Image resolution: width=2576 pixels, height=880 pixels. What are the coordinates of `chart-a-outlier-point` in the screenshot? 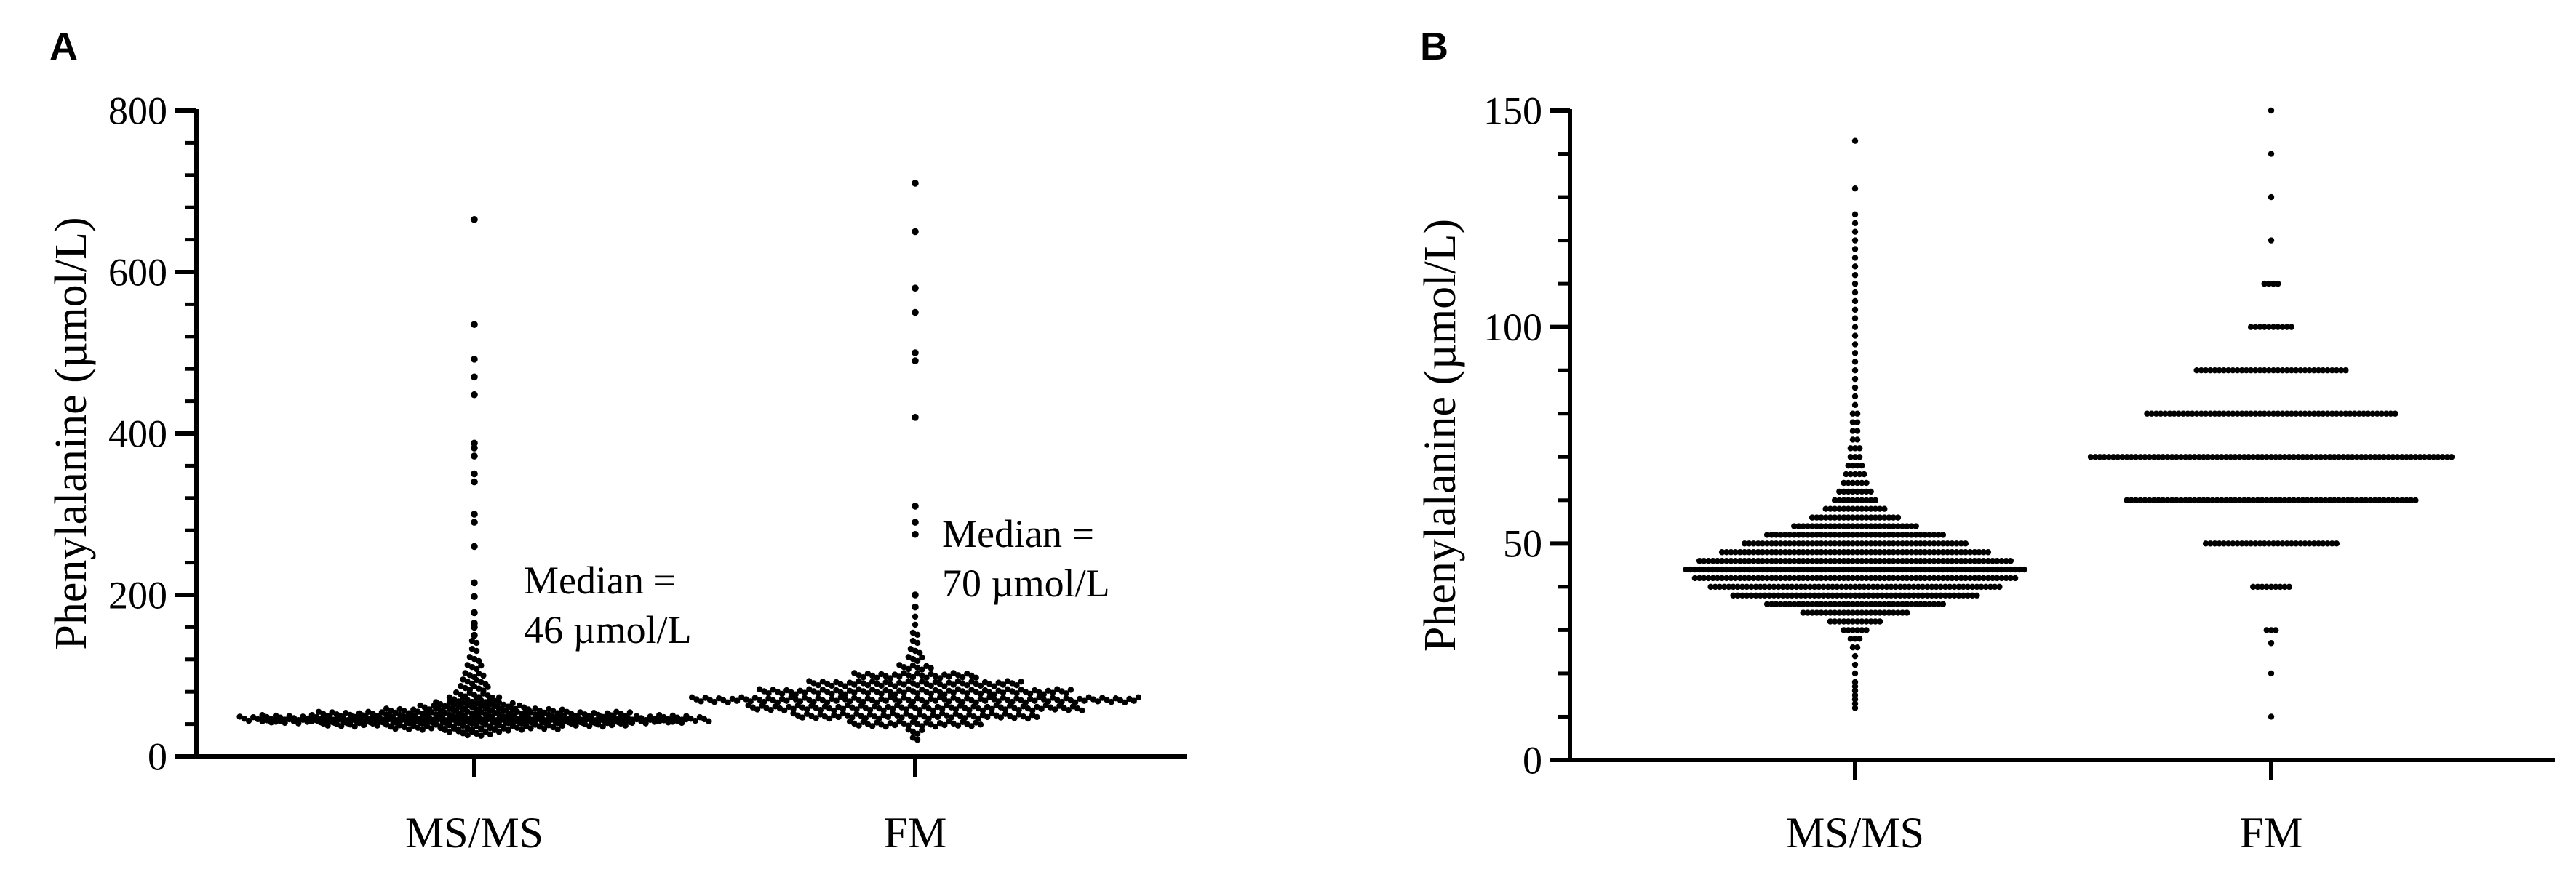 It's located at (474, 324).